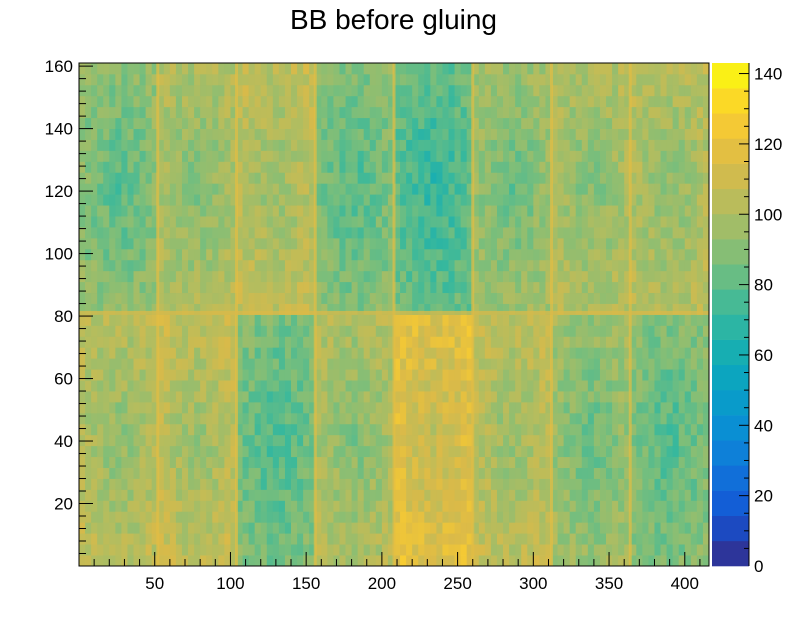  What do you see at coordinates (230, 583) in the screenshot?
I see `x-tick-label: 100` at bounding box center [230, 583].